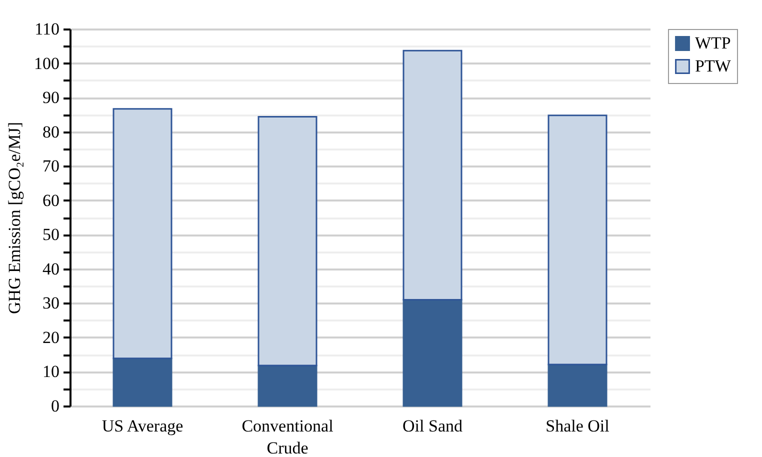  Describe the element at coordinates (288, 436) in the screenshot. I see `x-tick-label: Conventional Crude` at that location.